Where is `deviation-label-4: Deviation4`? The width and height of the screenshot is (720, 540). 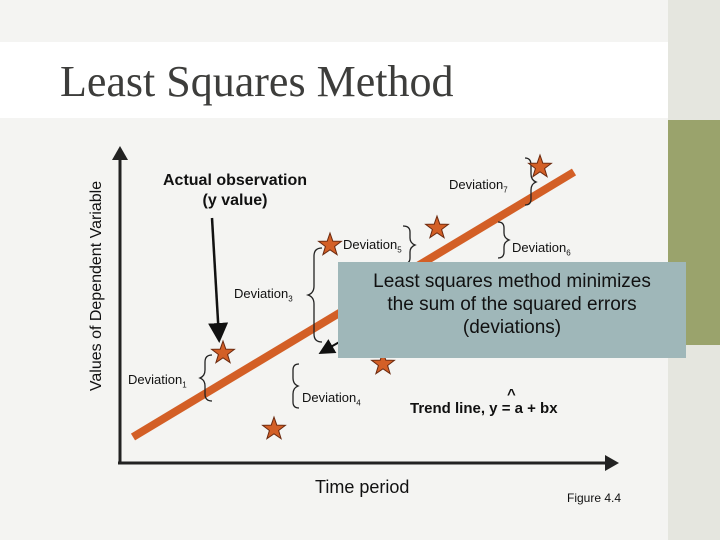
deviation-label-4: Deviation4 is located at coordinates (331, 399).